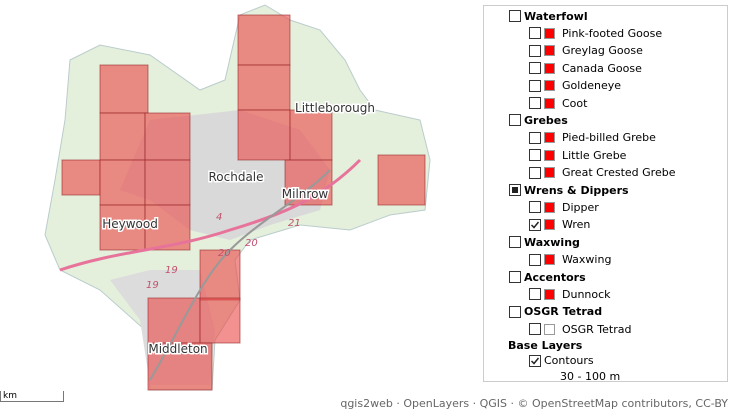  I want to click on layer-row: Grebes, so click(538, 120).